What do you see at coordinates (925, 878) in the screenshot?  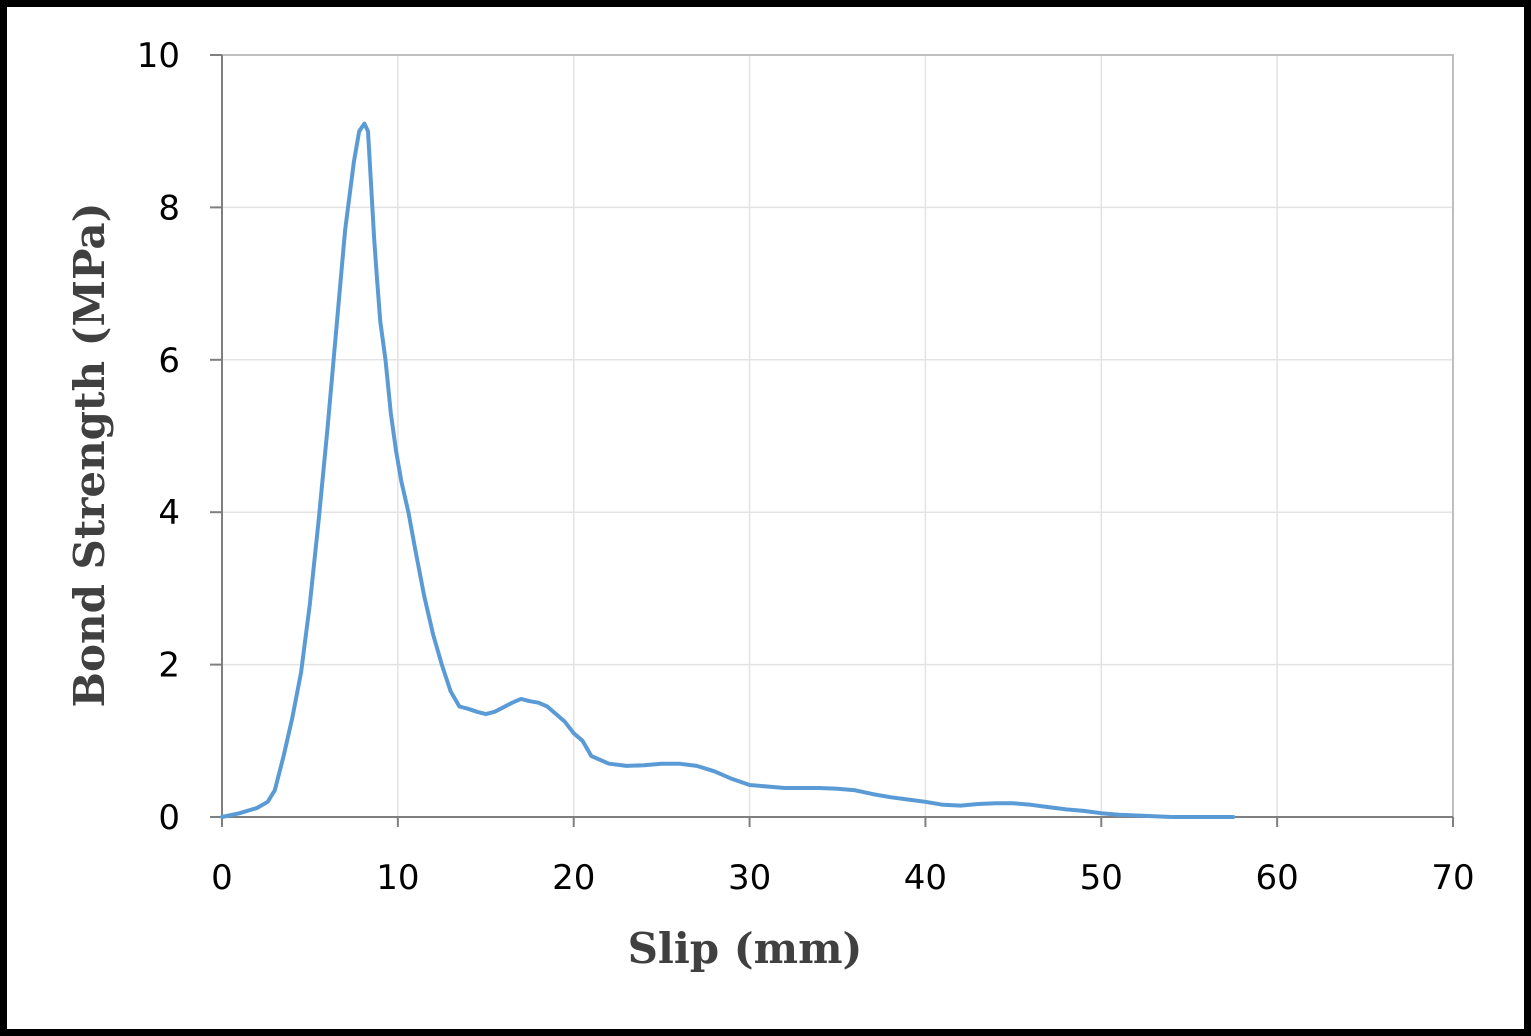 I see `x-tick-label-40: 40` at bounding box center [925, 878].